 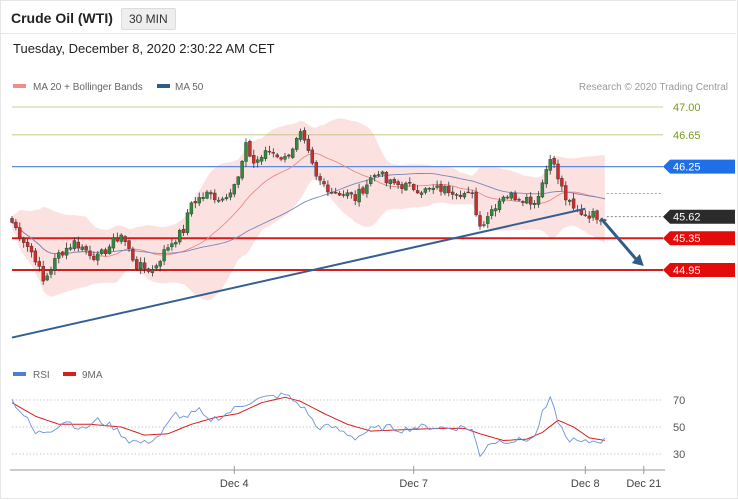 I want to click on level-46-25-tag, so click(x=699, y=166).